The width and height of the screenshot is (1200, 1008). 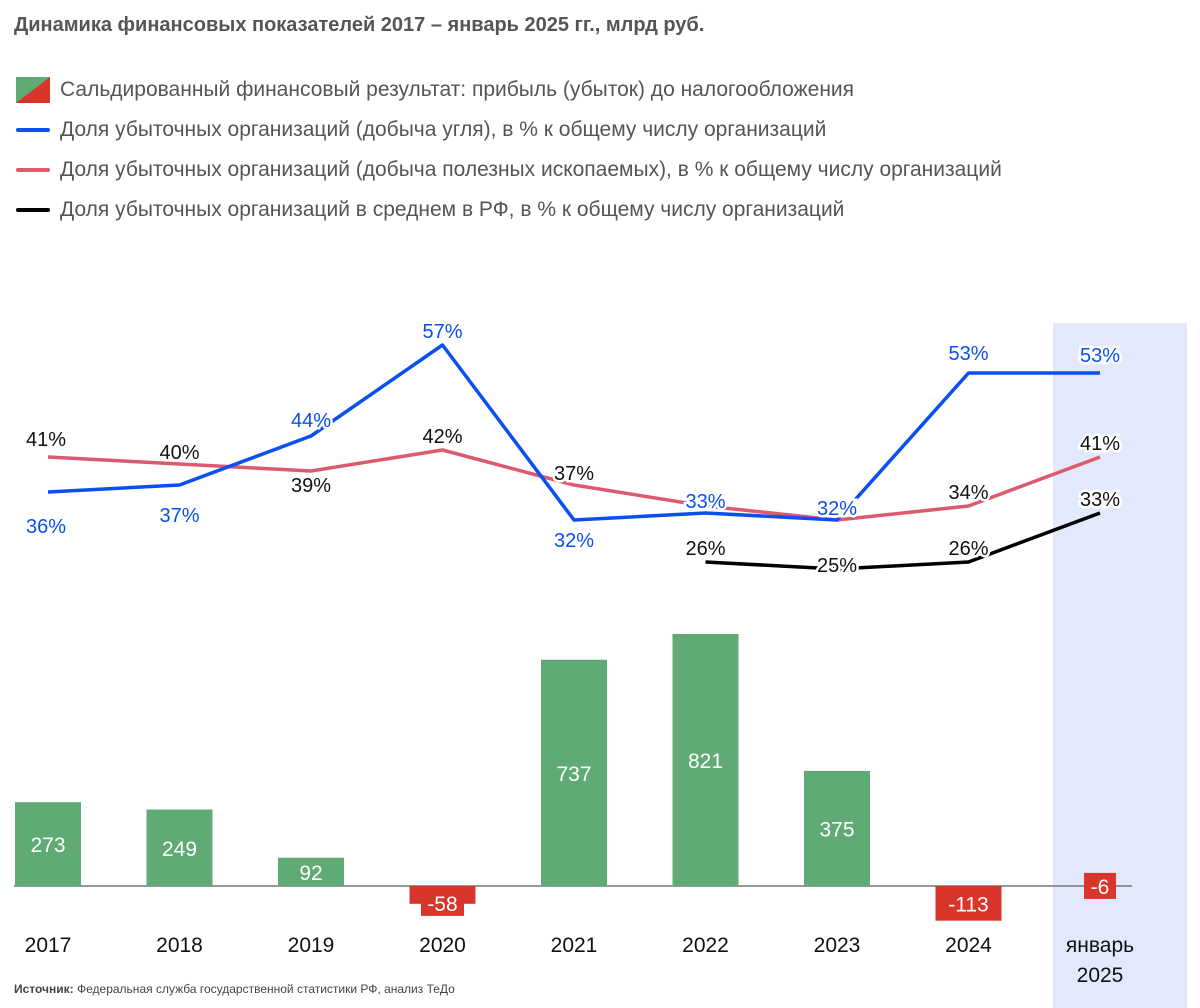 I want to click on bar-label: -6, so click(x=1100, y=887).